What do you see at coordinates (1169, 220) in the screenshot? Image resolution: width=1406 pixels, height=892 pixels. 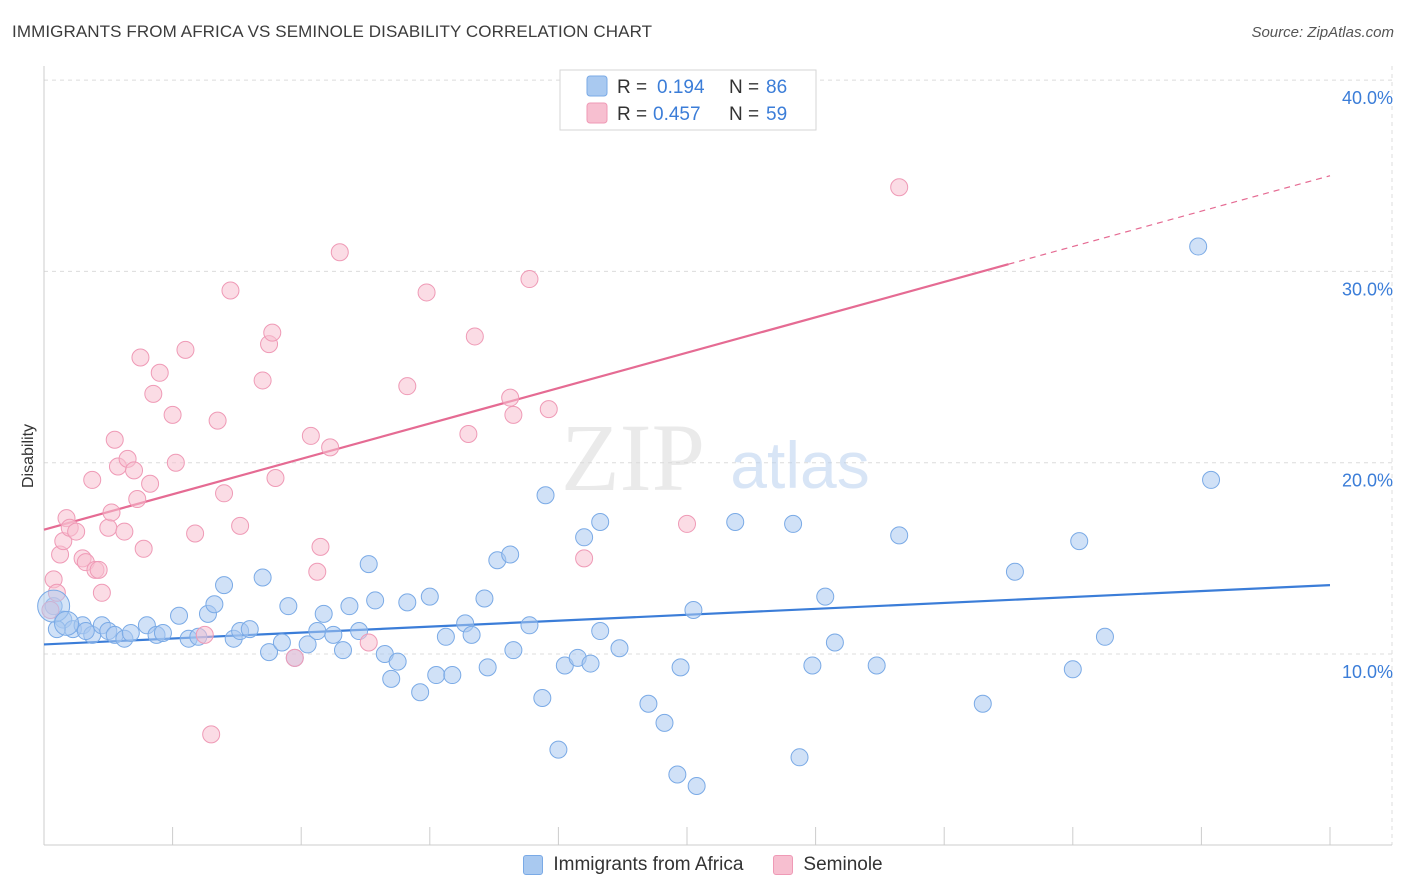 I see `trend-line-extension` at bounding box center [1169, 220].